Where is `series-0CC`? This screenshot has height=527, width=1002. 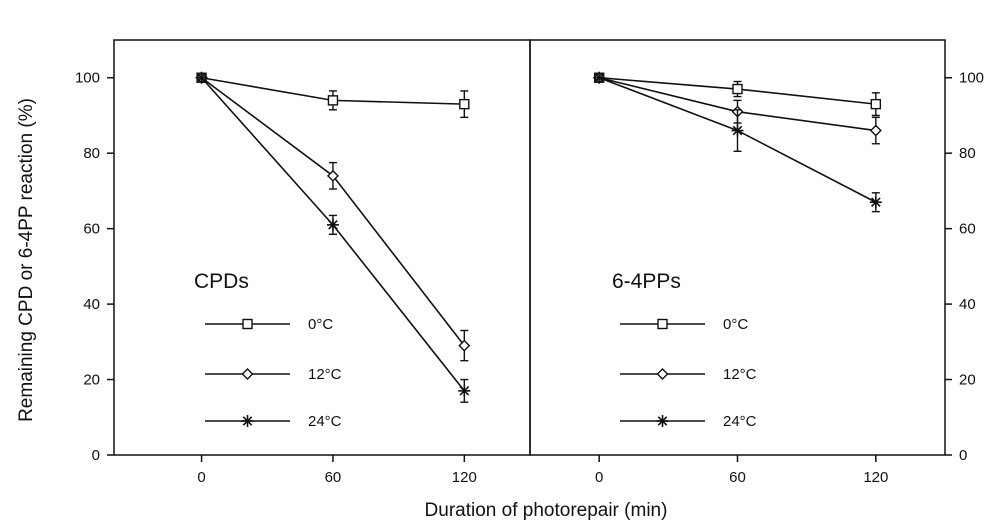
series-0CC is located at coordinates (333, 95).